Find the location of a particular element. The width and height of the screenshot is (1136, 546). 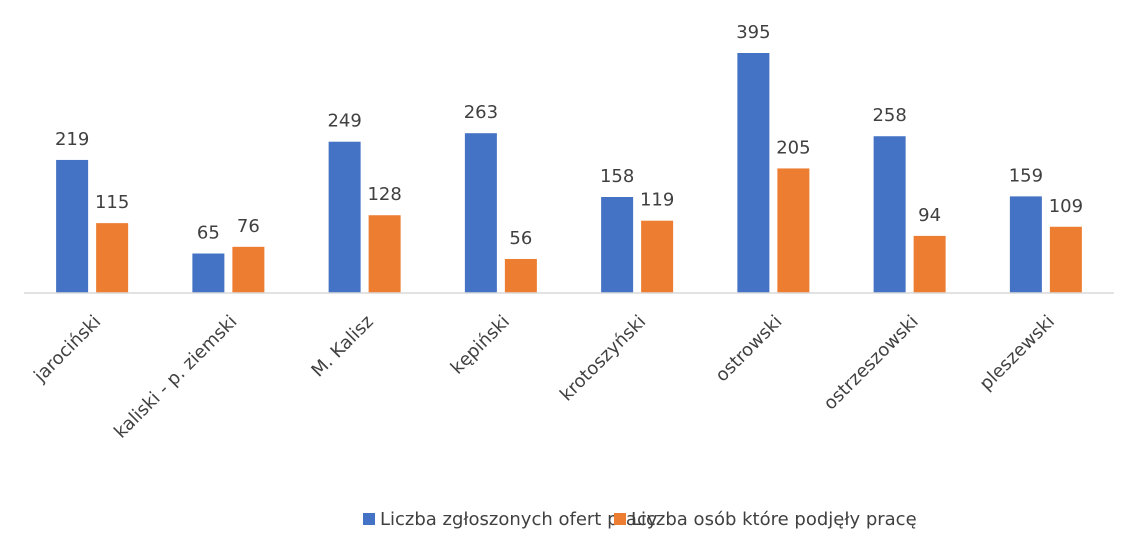

data-label: 263 is located at coordinates (481, 112).